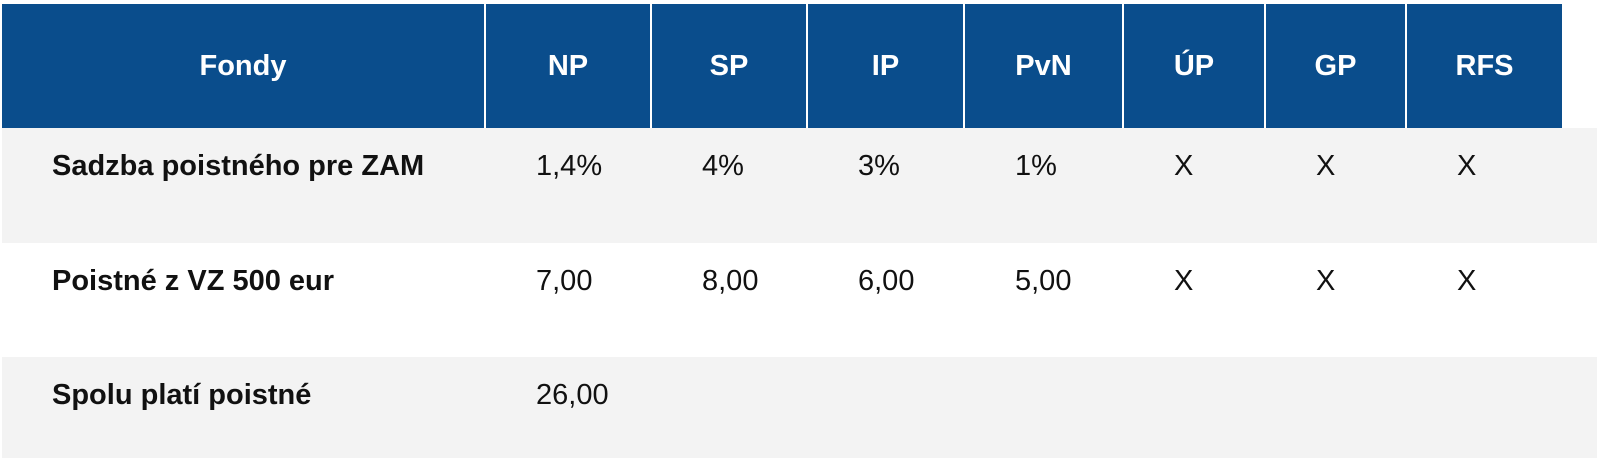 The width and height of the screenshot is (1599, 458). Describe the element at coordinates (1194, 66) in the screenshot. I see `header-cell: ÚP` at that location.